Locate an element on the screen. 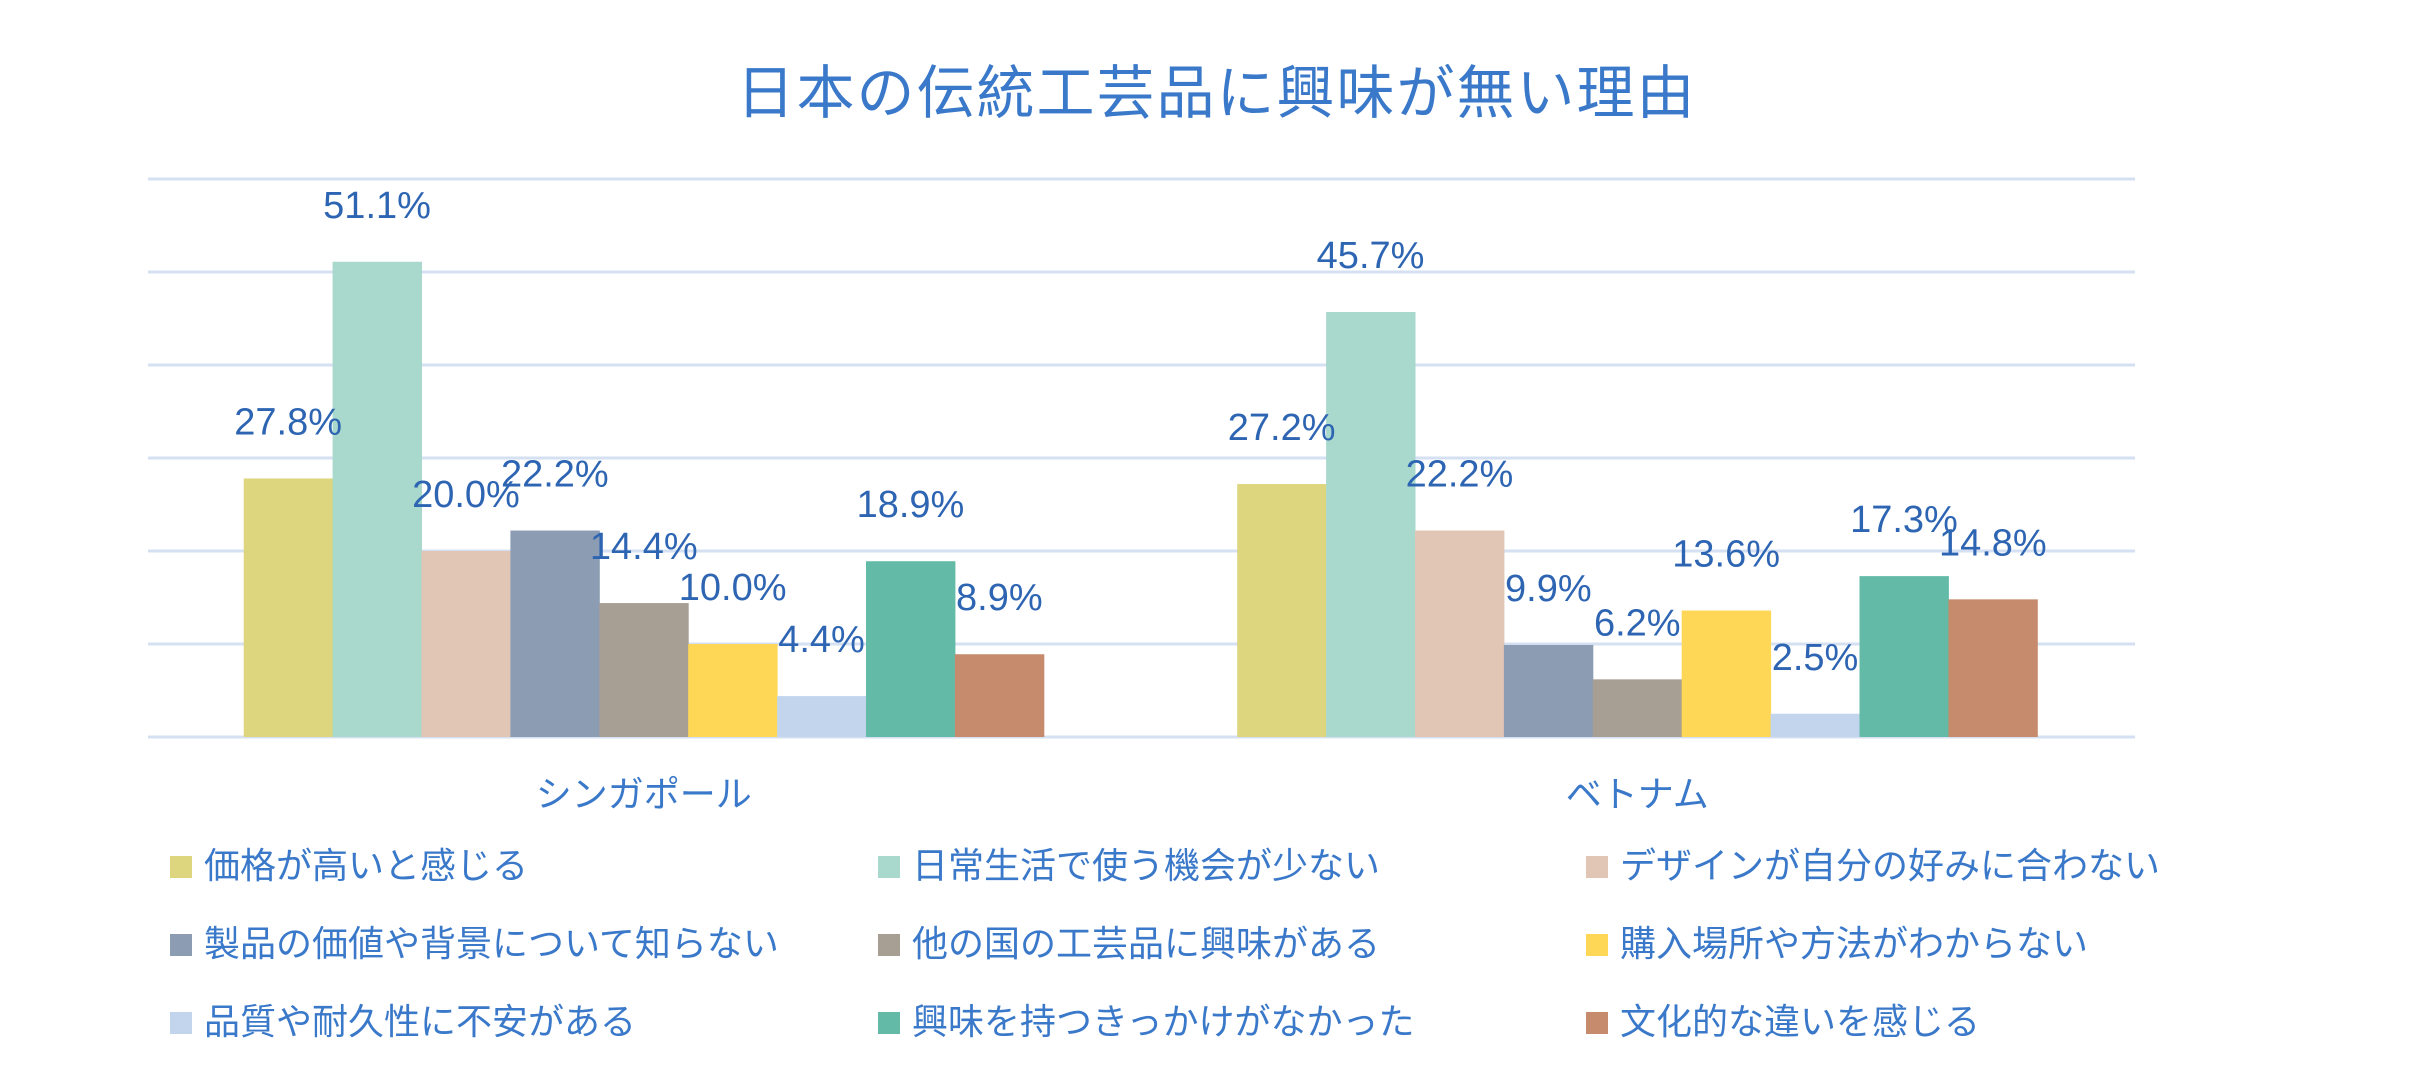 The image size is (2433, 1086). legend-label: 製品の価値や背景について知らない is located at coordinates (491, 944).